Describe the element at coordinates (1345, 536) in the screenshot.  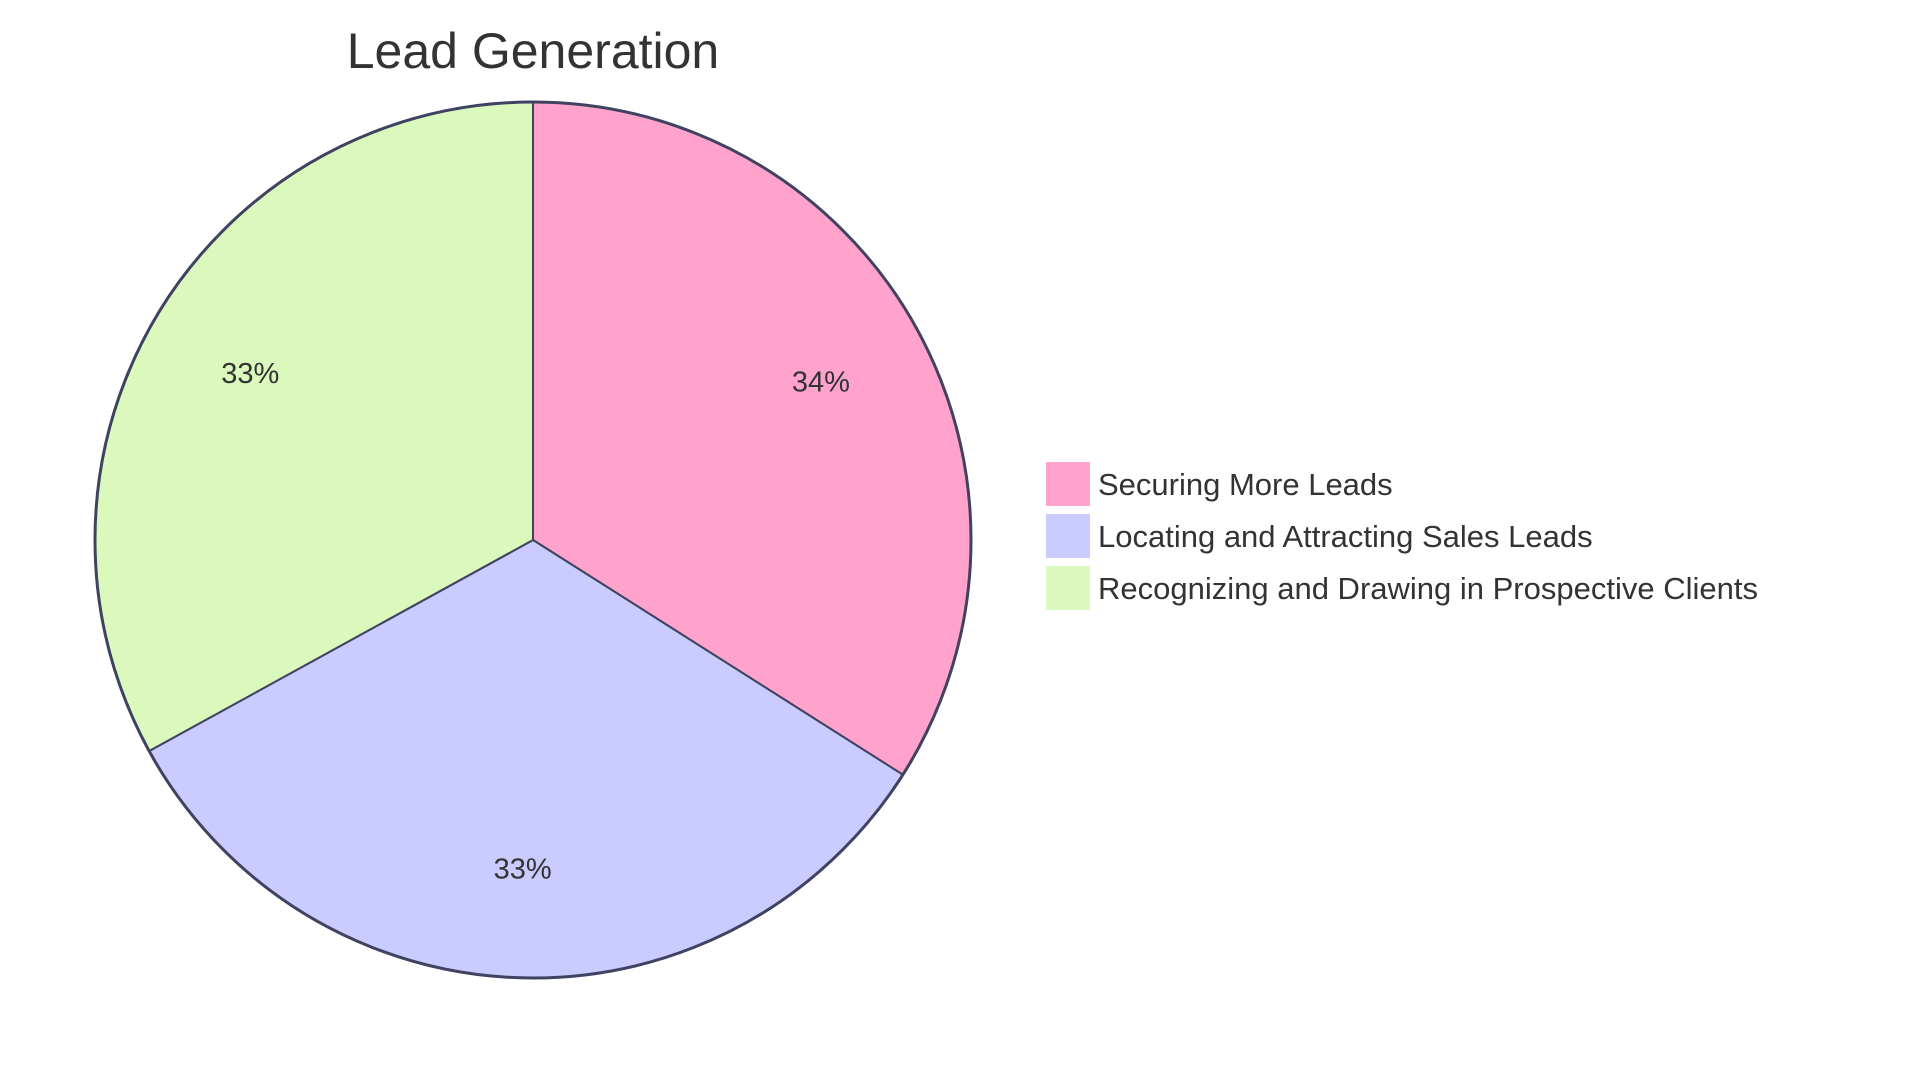
I see `legend-label: Locating and Attracting Sales Leads` at that location.